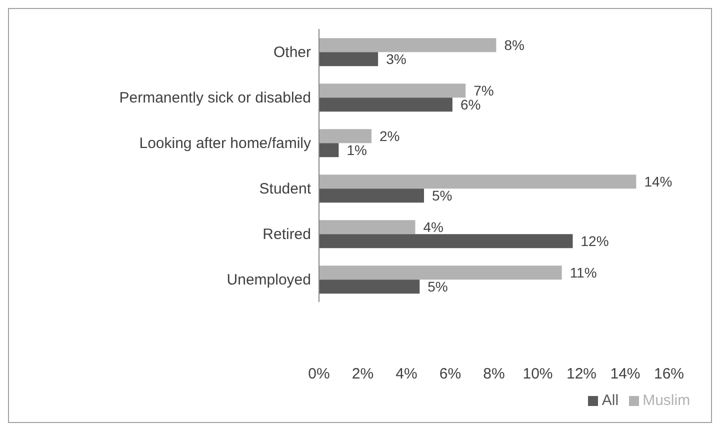 This screenshot has height=433, width=722. What do you see at coordinates (669, 374) in the screenshot?
I see `x-tick-label: 16%` at bounding box center [669, 374].